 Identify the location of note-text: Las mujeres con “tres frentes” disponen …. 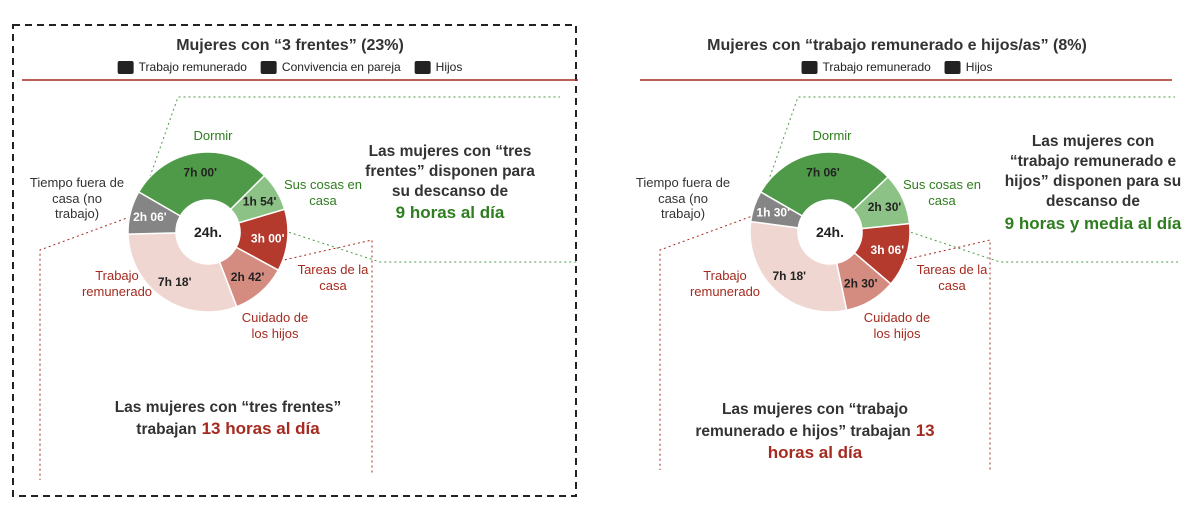
(450, 172).